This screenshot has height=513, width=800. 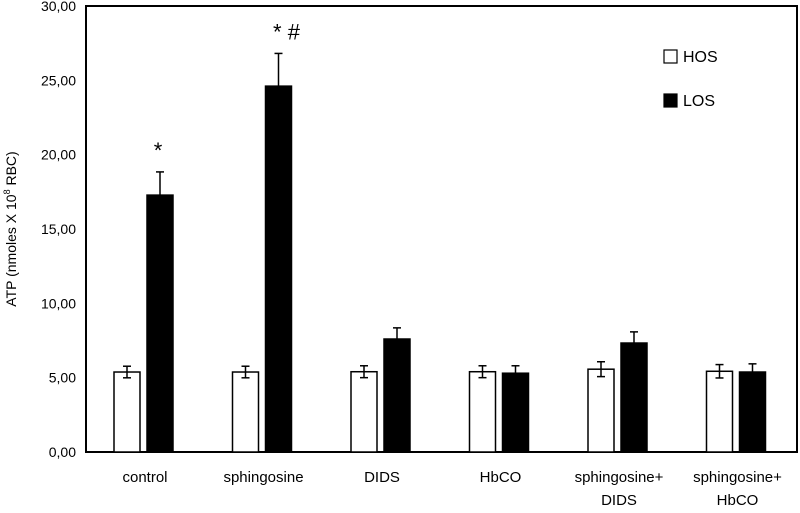 What do you see at coordinates (144, 477) in the screenshot?
I see `x-tick-label: control` at bounding box center [144, 477].